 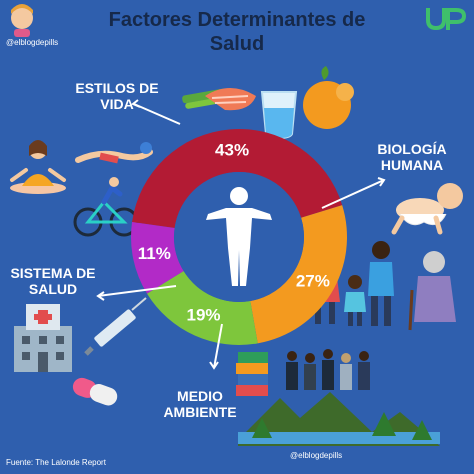 What do you see at coordinates (412, 149) in the screenshot?
I see `label-biologia-line1: BIOLOGÍA` at bounding box center [412, 149].